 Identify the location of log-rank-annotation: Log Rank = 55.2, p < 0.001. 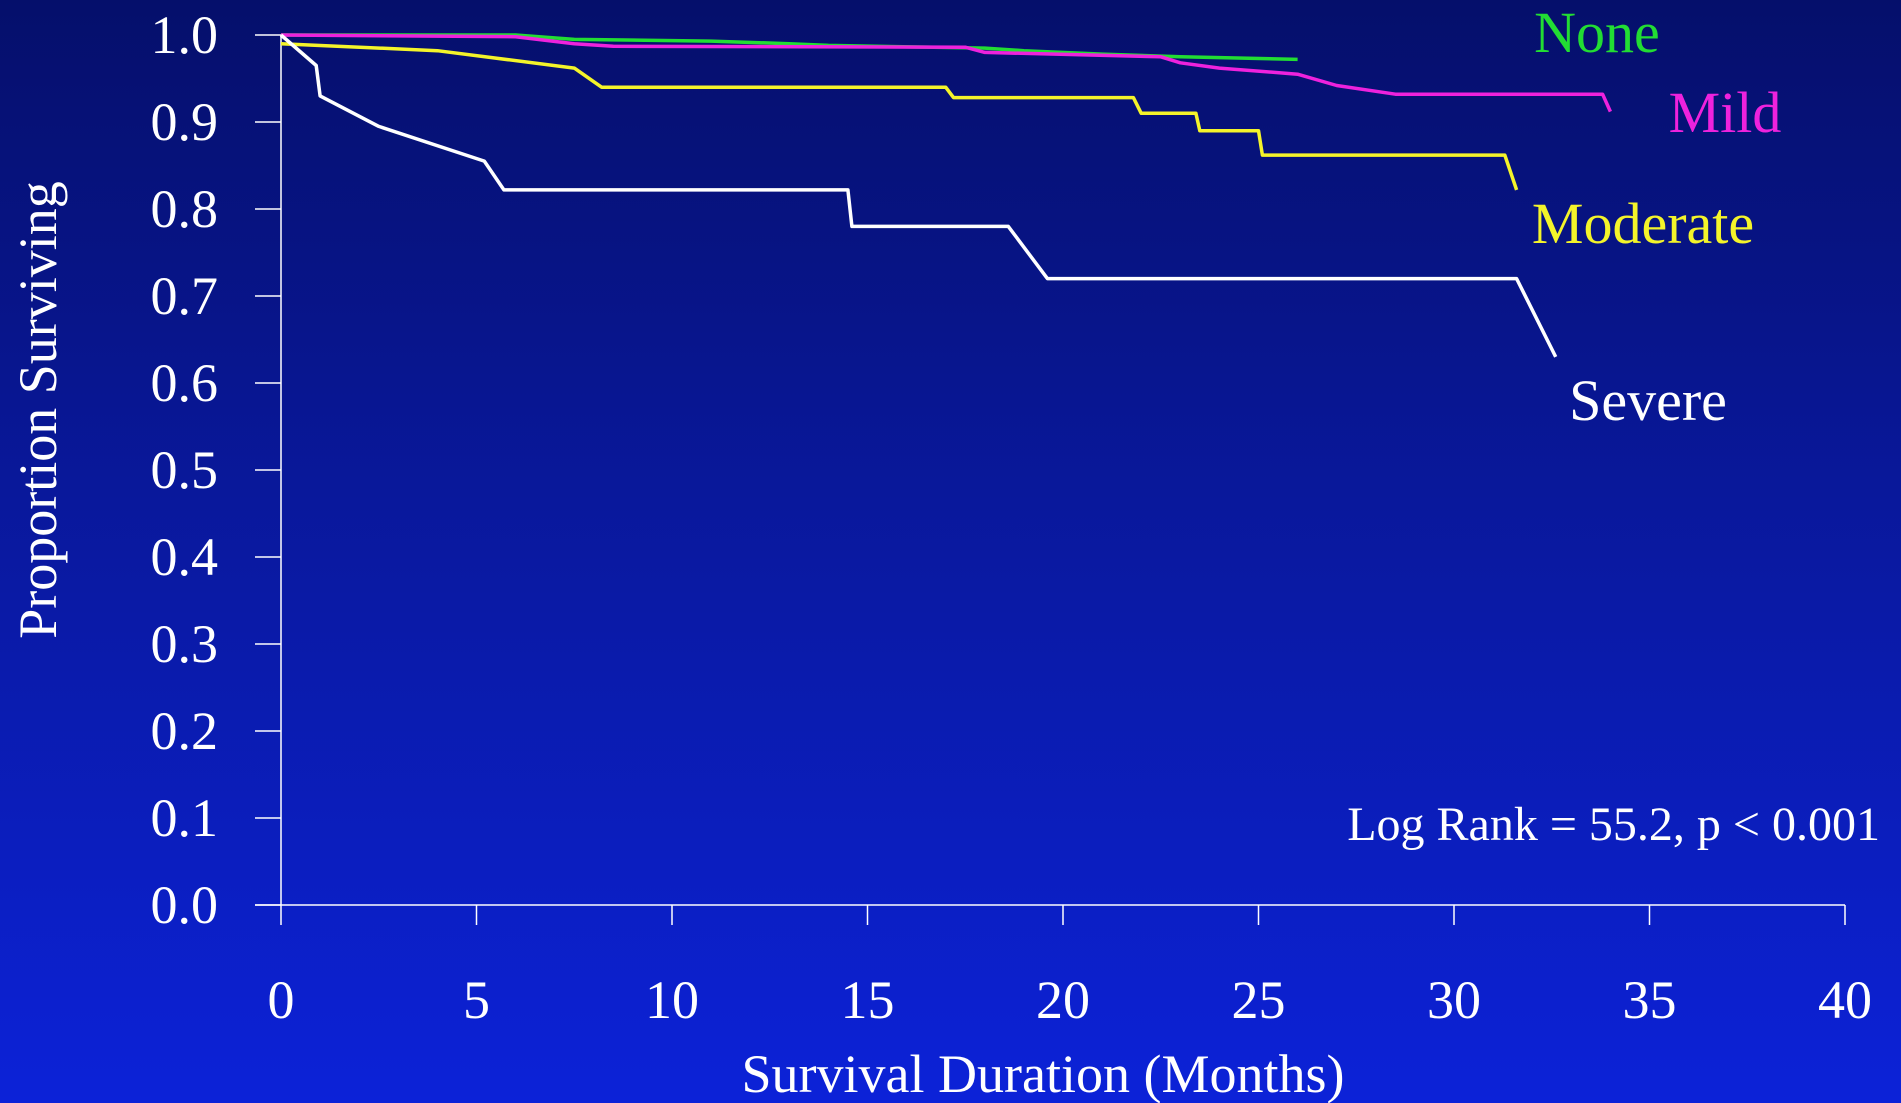
(1613, 824).